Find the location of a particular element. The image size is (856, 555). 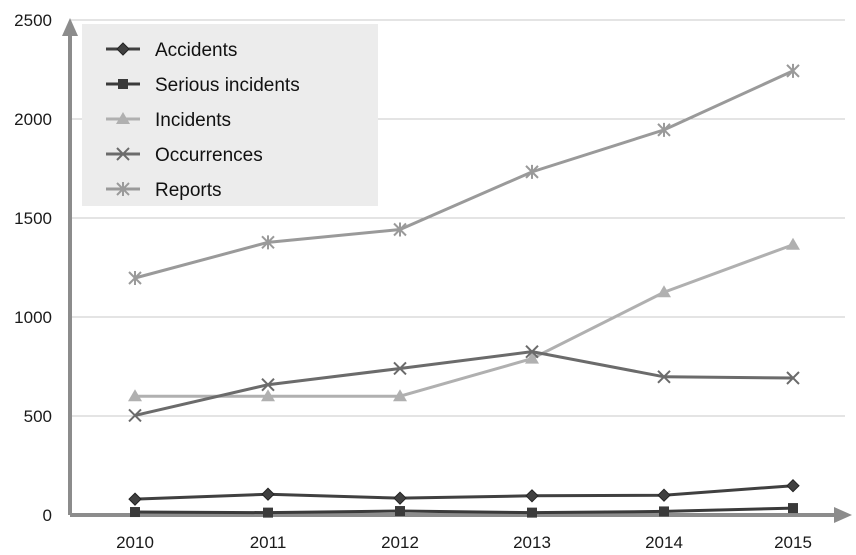

legend-label: Accidents is located at coordinates (196, 50).